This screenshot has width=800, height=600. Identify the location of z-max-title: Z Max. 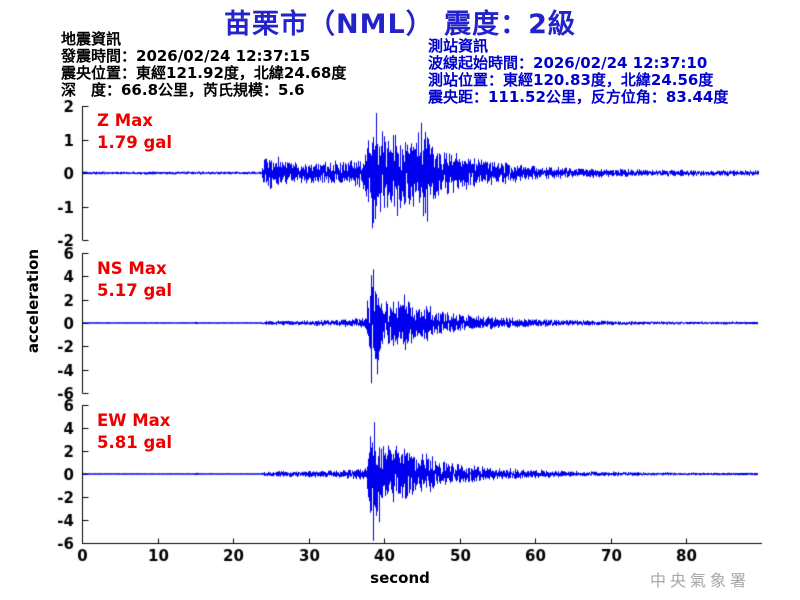
(125, 120).